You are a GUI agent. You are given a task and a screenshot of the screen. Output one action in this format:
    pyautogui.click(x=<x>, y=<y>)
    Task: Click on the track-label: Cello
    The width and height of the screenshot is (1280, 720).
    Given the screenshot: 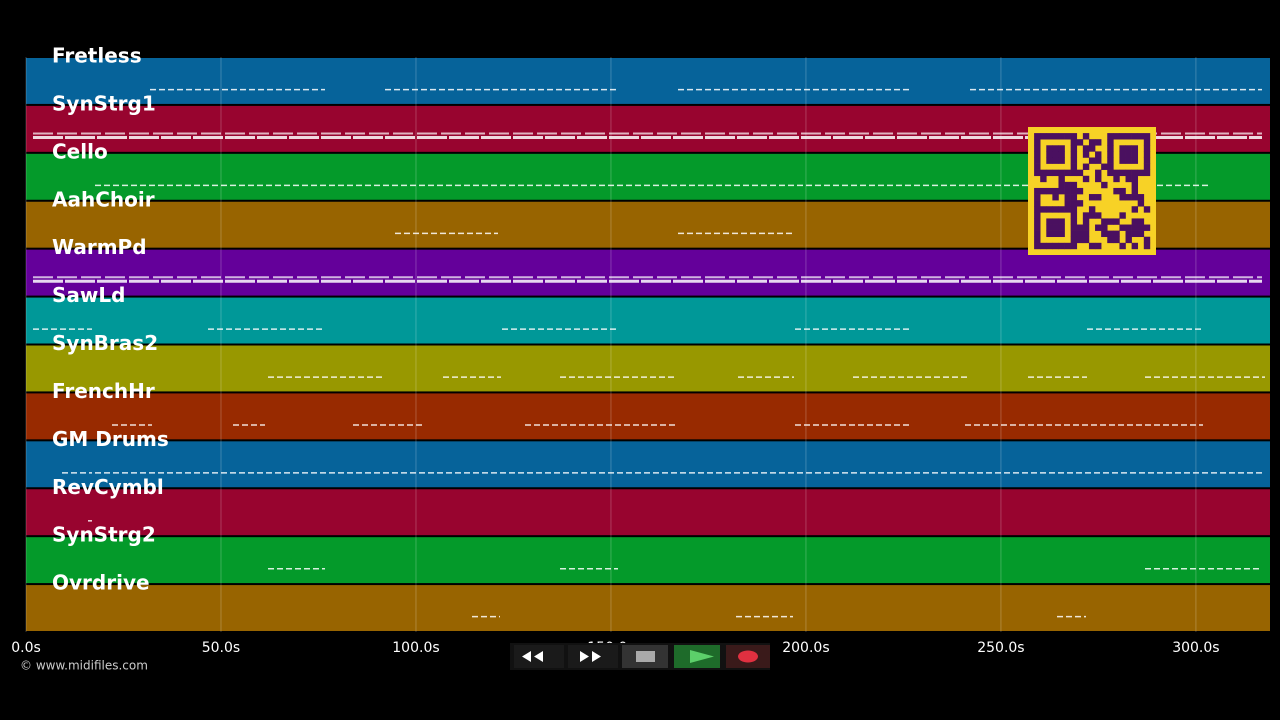 What is the action you would take?
    pyautogui.click(x=80, y=151)
    